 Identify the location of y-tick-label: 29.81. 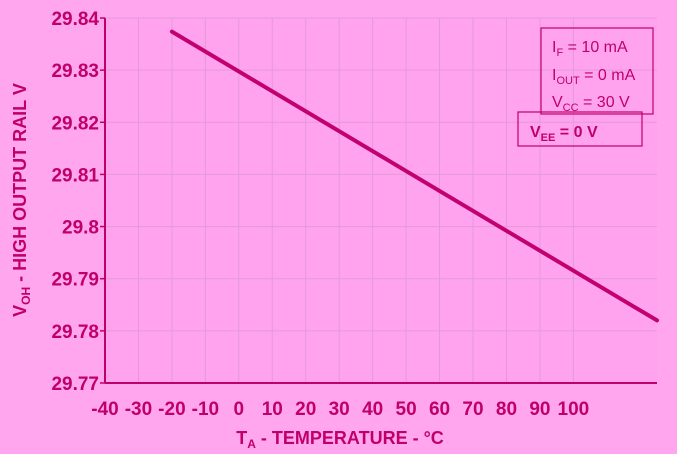
(75, 175).